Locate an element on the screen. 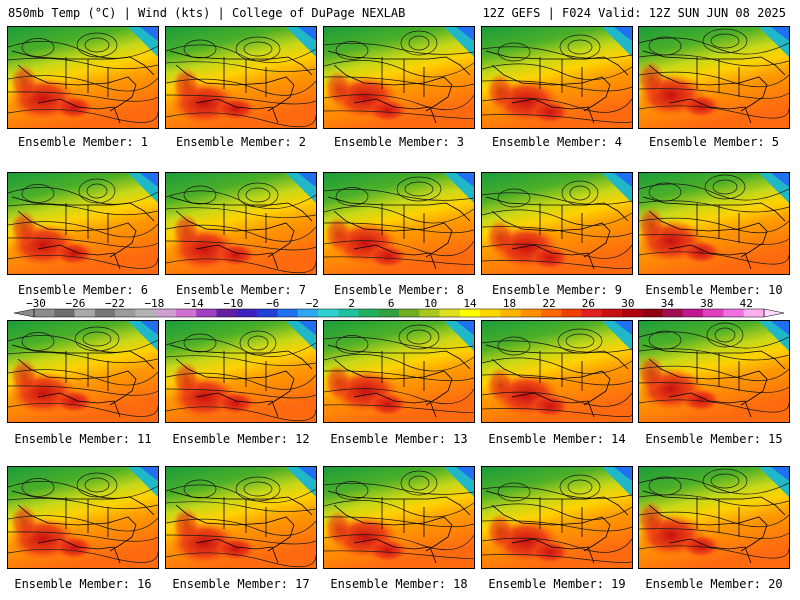 This screenshot has height=600, width=800. colorbar-right-arrow is located at coordinates (774, 313).